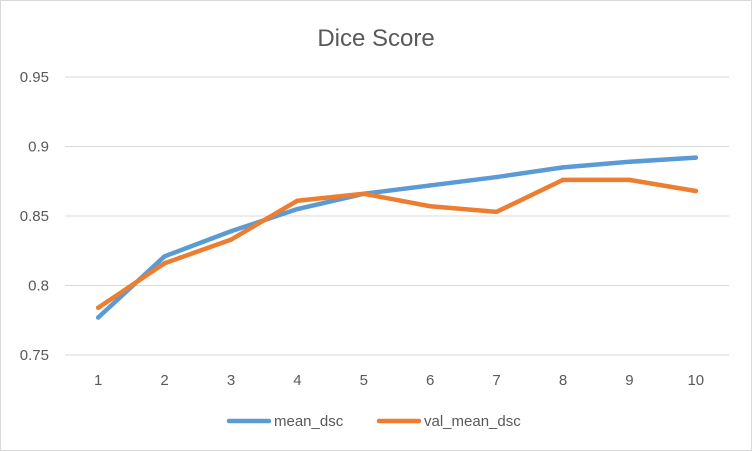 This screenshot has height=451, width=752. Describe the element at coordinates (98, 380) in the screenshot. I see `x-tick-label: 1` at that location.